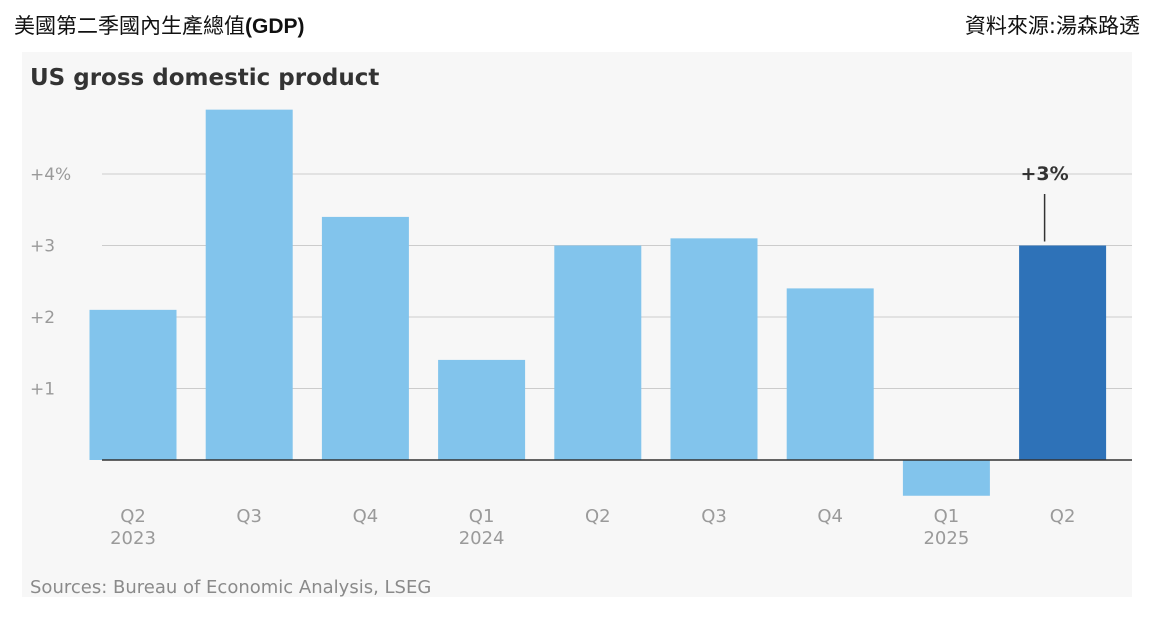  What do you see at coordinates (129, 26) in the screenshot?
I see `page-title-zh: 美國第二季國內生產總值` at bounding box center [129, 26].